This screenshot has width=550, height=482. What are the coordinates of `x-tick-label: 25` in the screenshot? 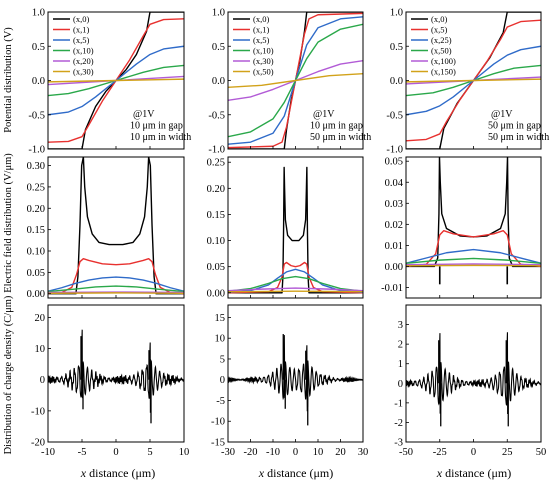 It's located at (507, 452).